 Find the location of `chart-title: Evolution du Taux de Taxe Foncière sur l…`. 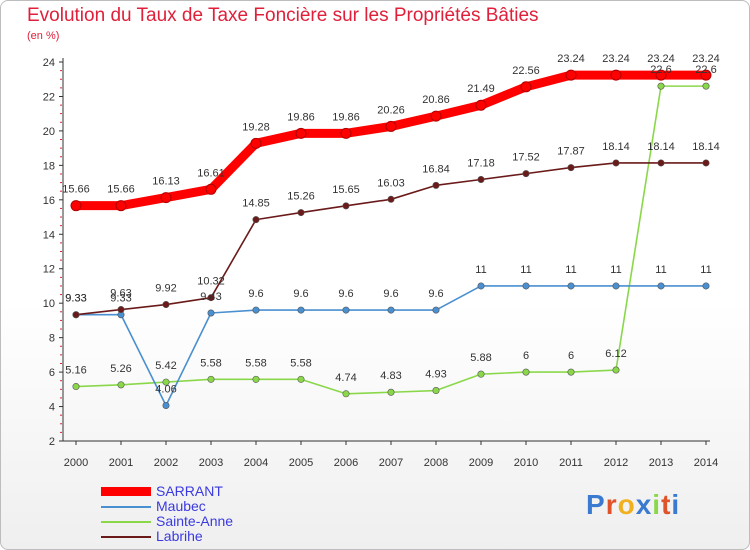

chart-title: Evolution du Taux de Taxe Foncière sur l… is located at coordinates (283, 15).